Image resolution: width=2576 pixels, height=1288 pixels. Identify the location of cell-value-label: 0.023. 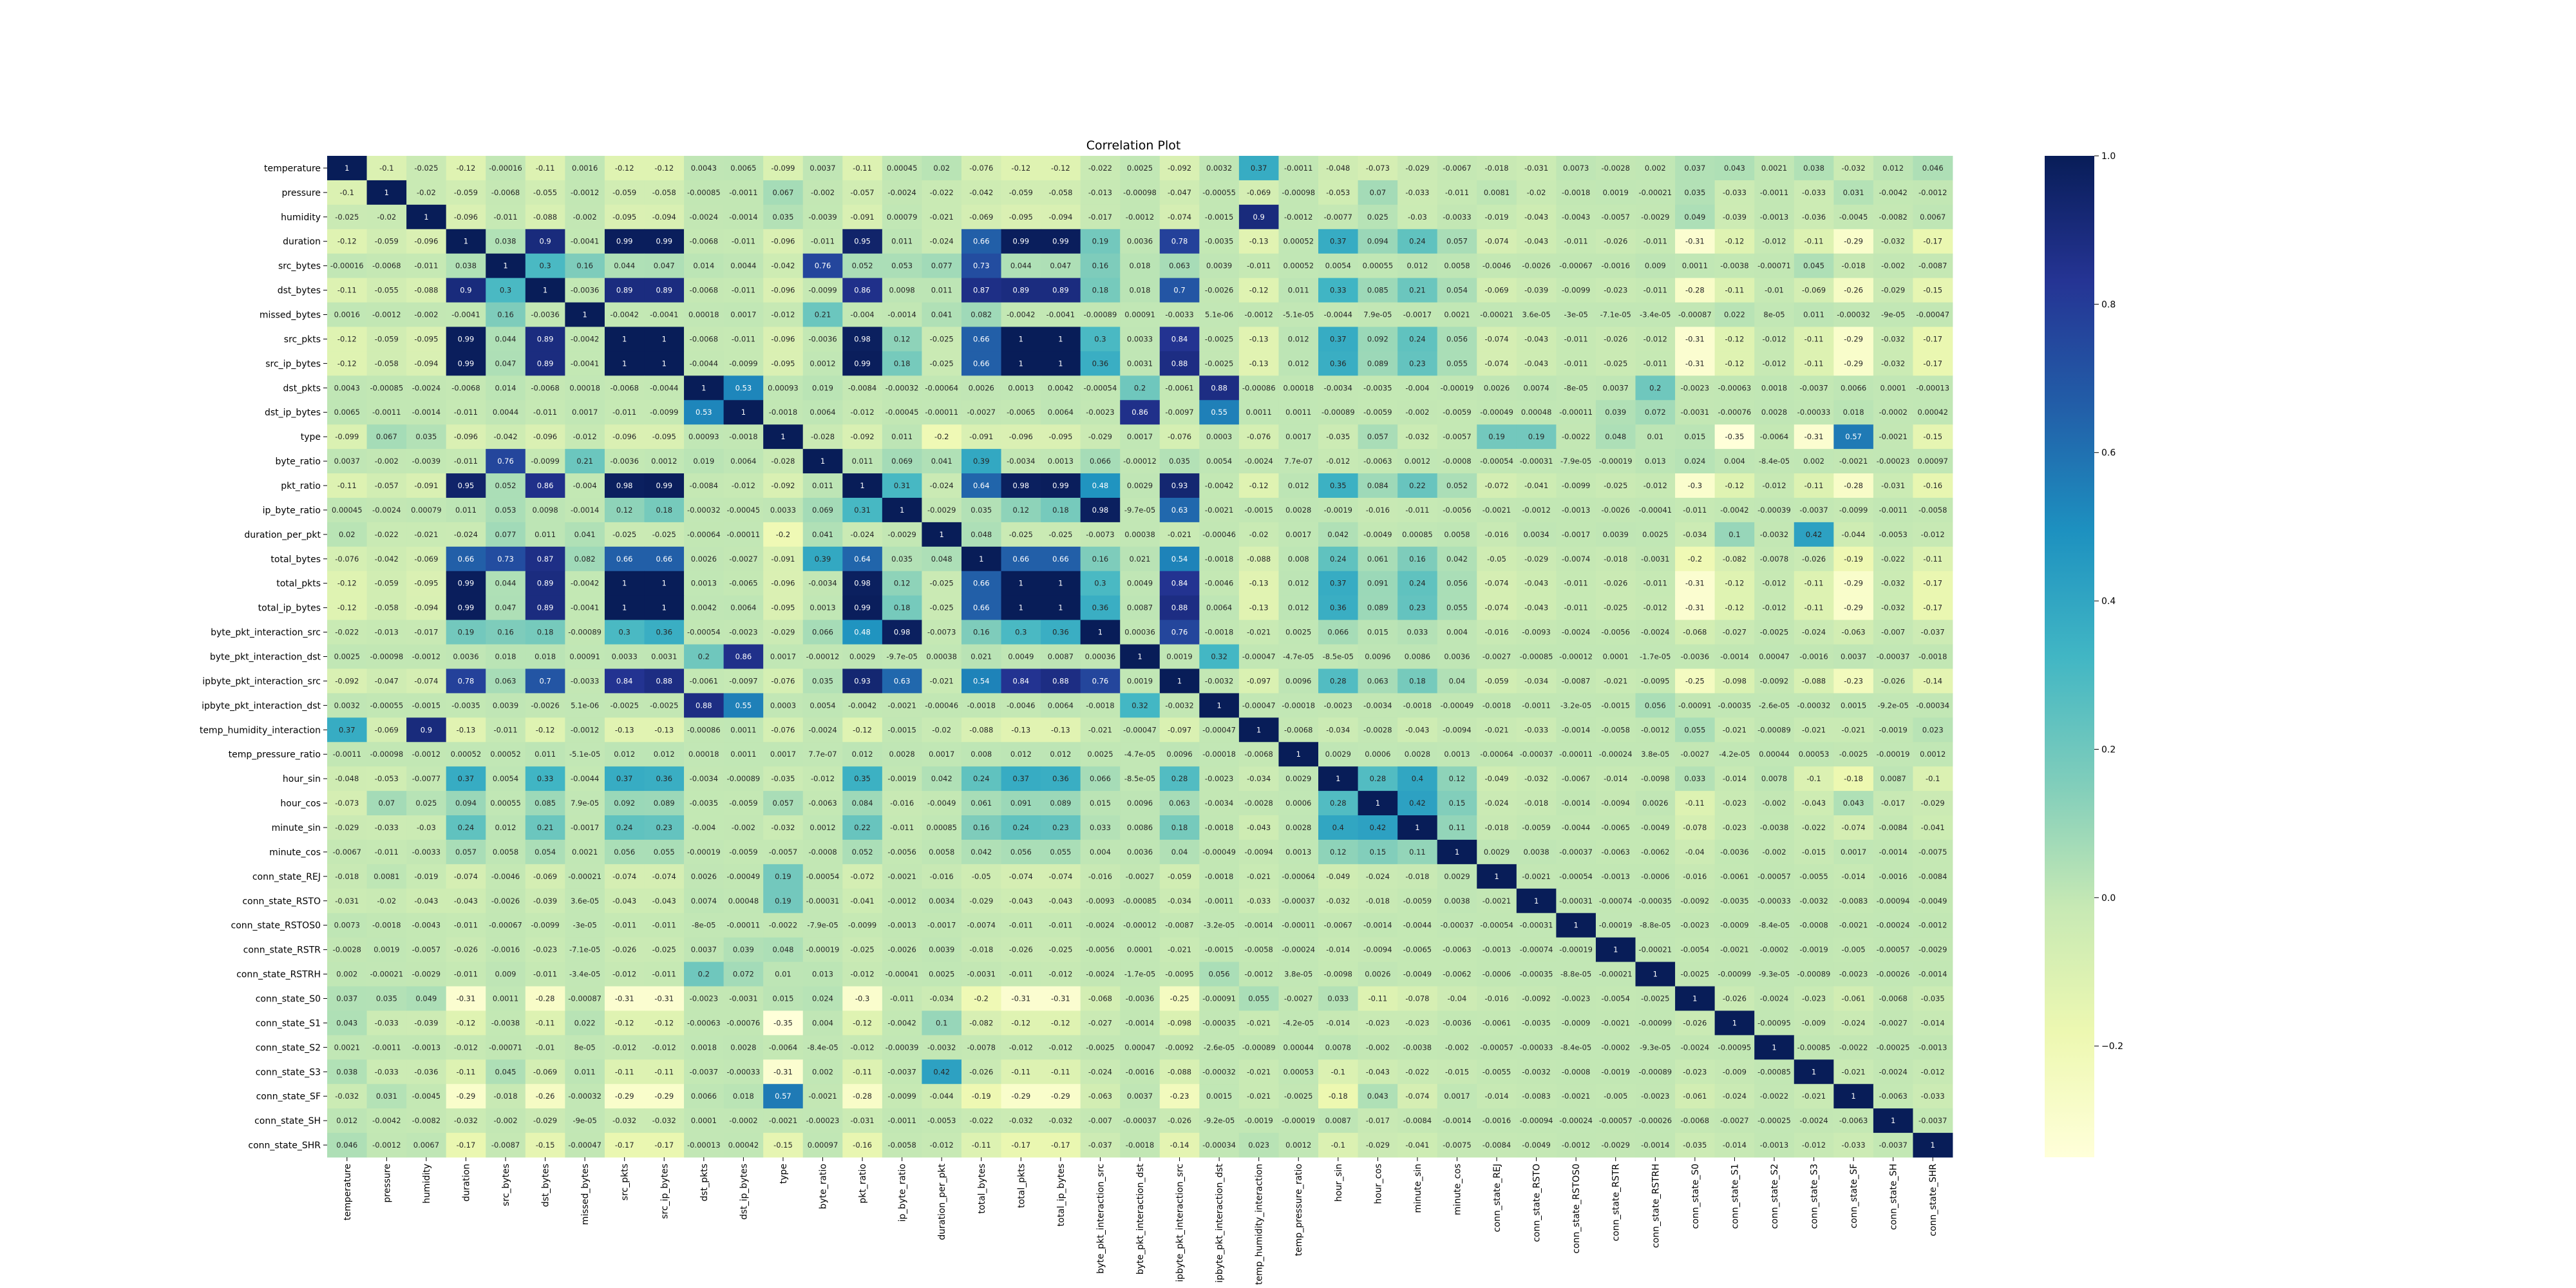
(1933, 729).